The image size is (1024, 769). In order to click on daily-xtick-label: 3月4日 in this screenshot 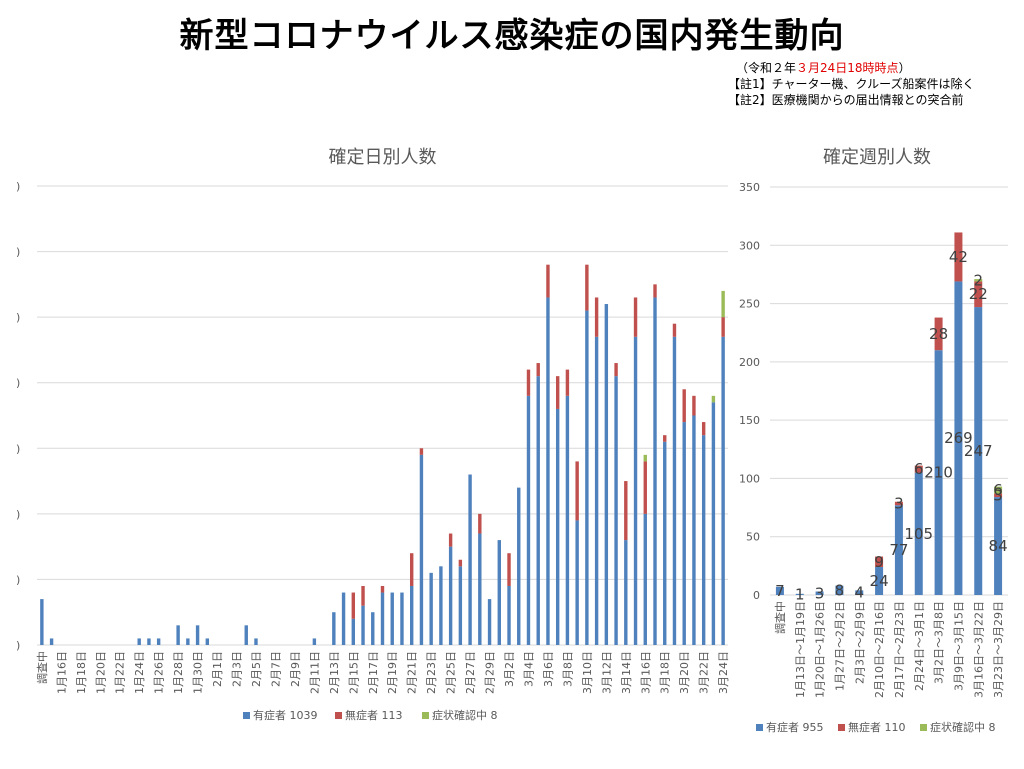, I will do `click(528, 669)`.